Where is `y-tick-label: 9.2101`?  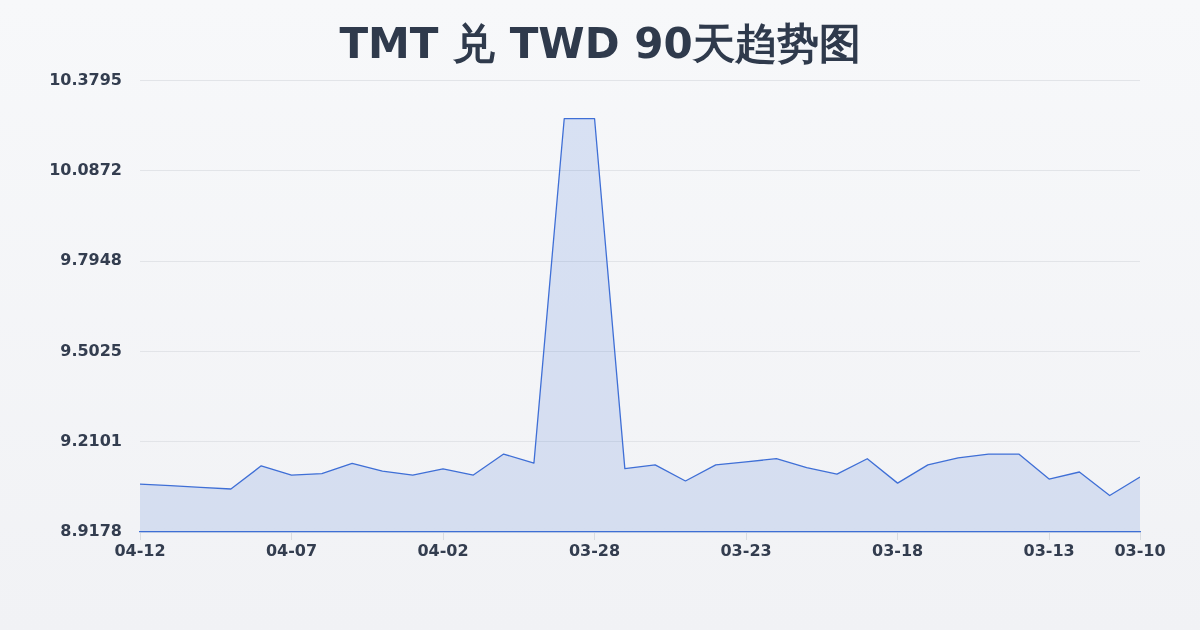 y-tick-label: 9.2101 is located at coordinates (91, 440).